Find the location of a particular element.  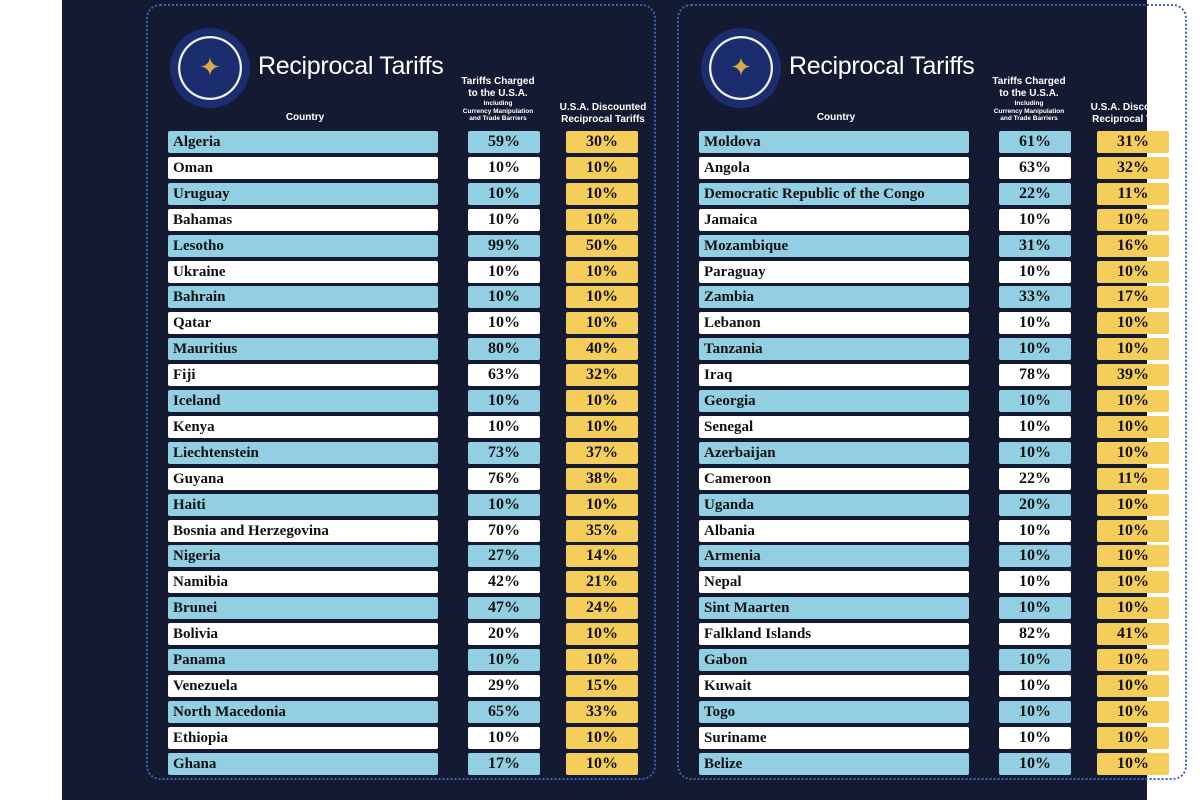

table-row: Cameroon 22% 11% is located at coordinates (944, 478).